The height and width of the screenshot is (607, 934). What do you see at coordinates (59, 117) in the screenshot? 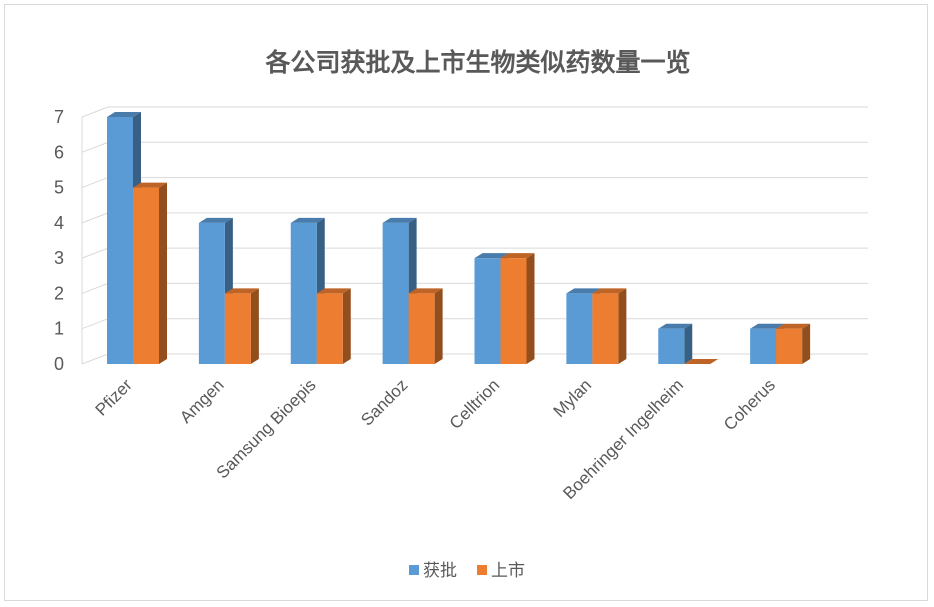
I see `y-tick-label: 7` at bounding box center [59, 117].